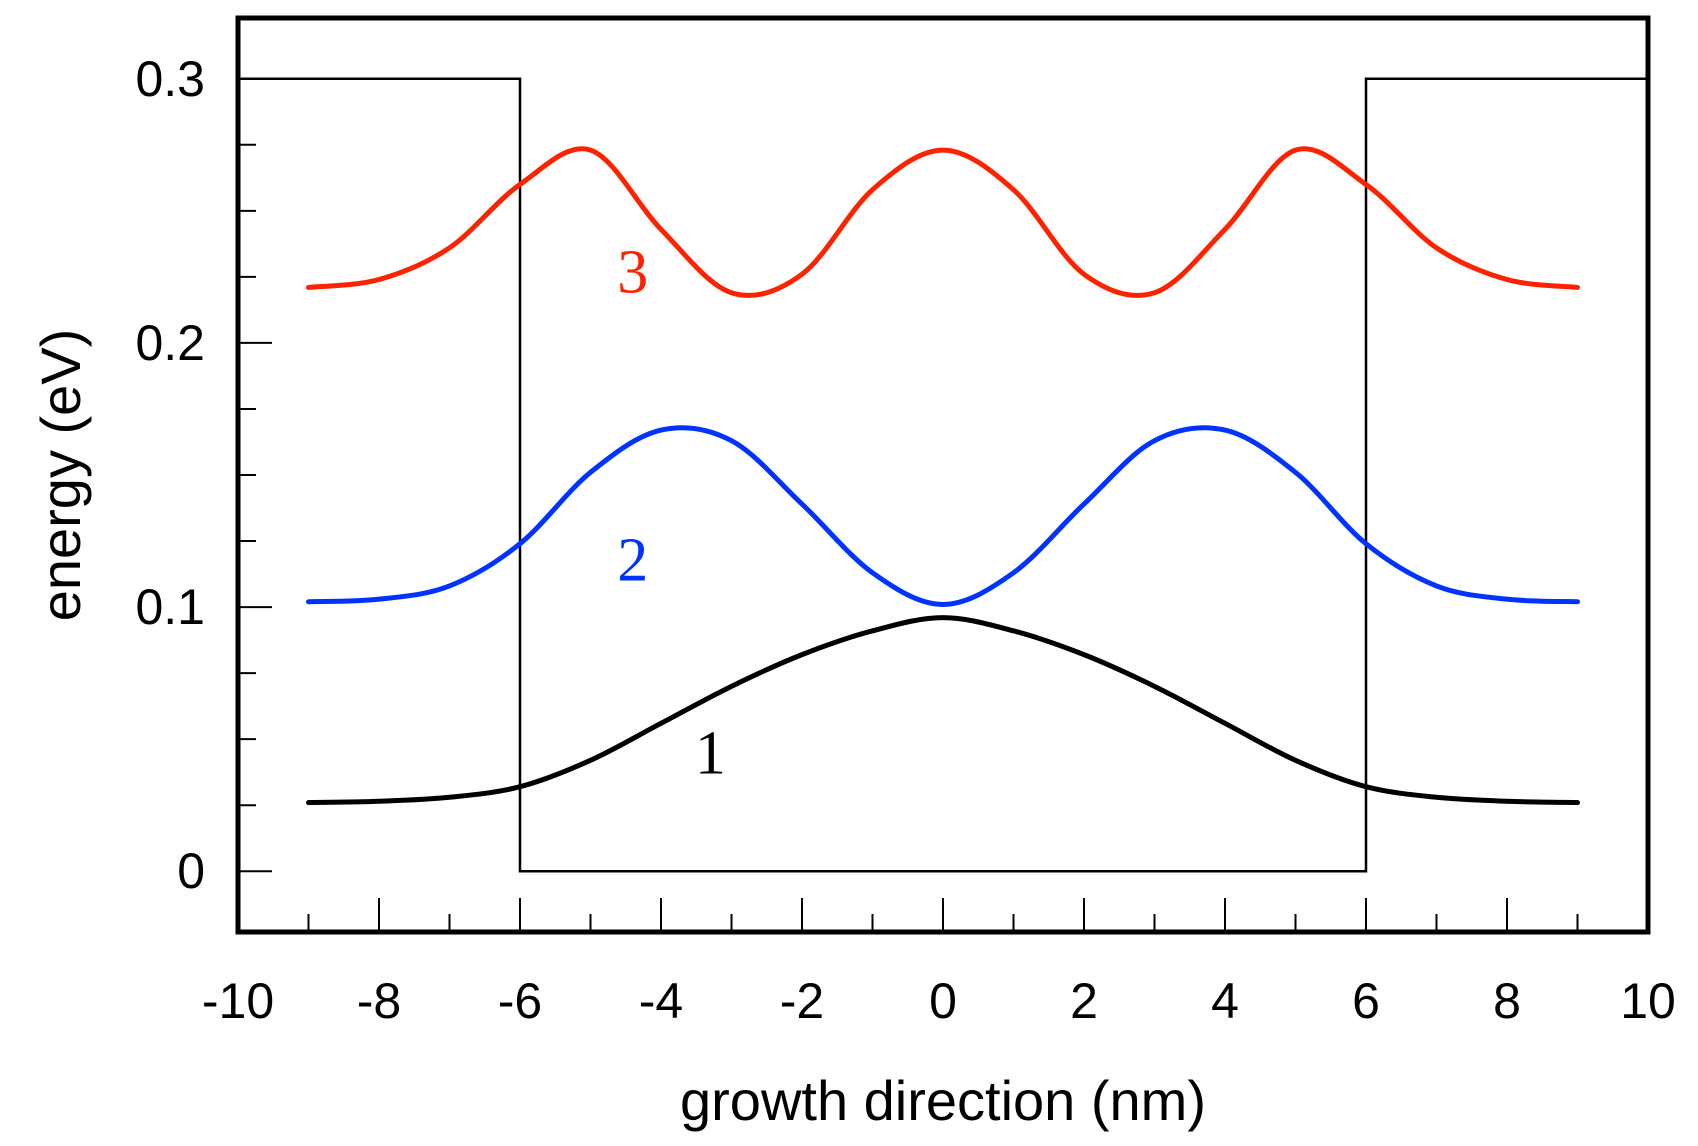 The height and width of the screenshot is (1146, 1698). What do you see at coordinates (671, 513) in the screenshot?
I see `labels-layer: 1 2 3` at bounding box center [671, 513].